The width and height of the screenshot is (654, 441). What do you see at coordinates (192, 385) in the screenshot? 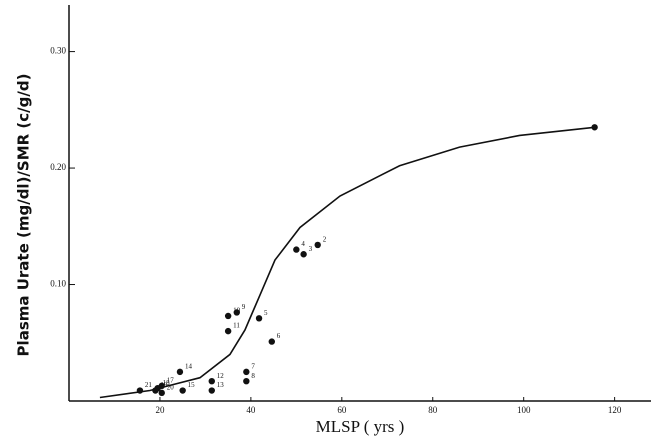
I see `point-label: 15` at bounding box center [192, 385].